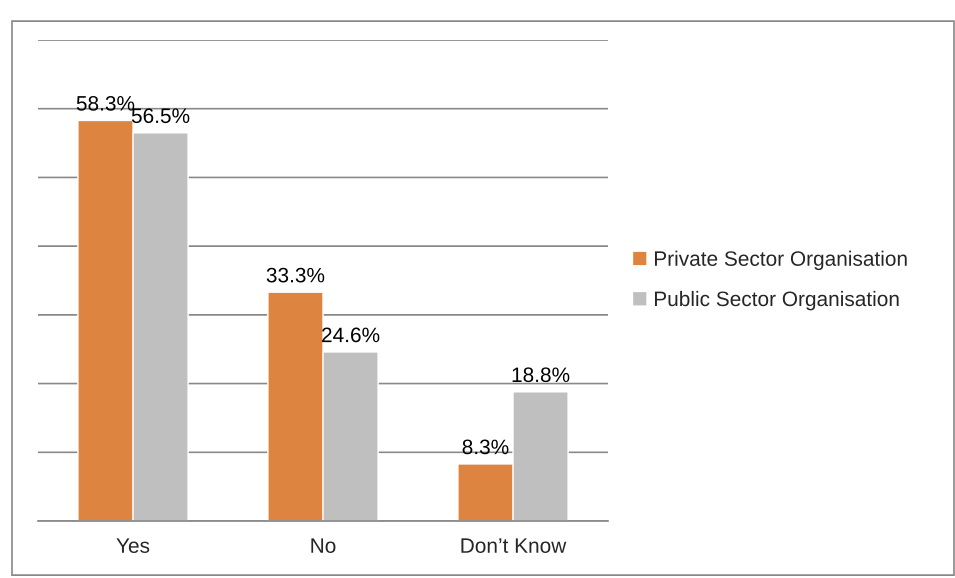  What do you see at coordinates (323, 545) in the screenshot?
I see `x-tick-label: No` at bounding box center [323, 545].